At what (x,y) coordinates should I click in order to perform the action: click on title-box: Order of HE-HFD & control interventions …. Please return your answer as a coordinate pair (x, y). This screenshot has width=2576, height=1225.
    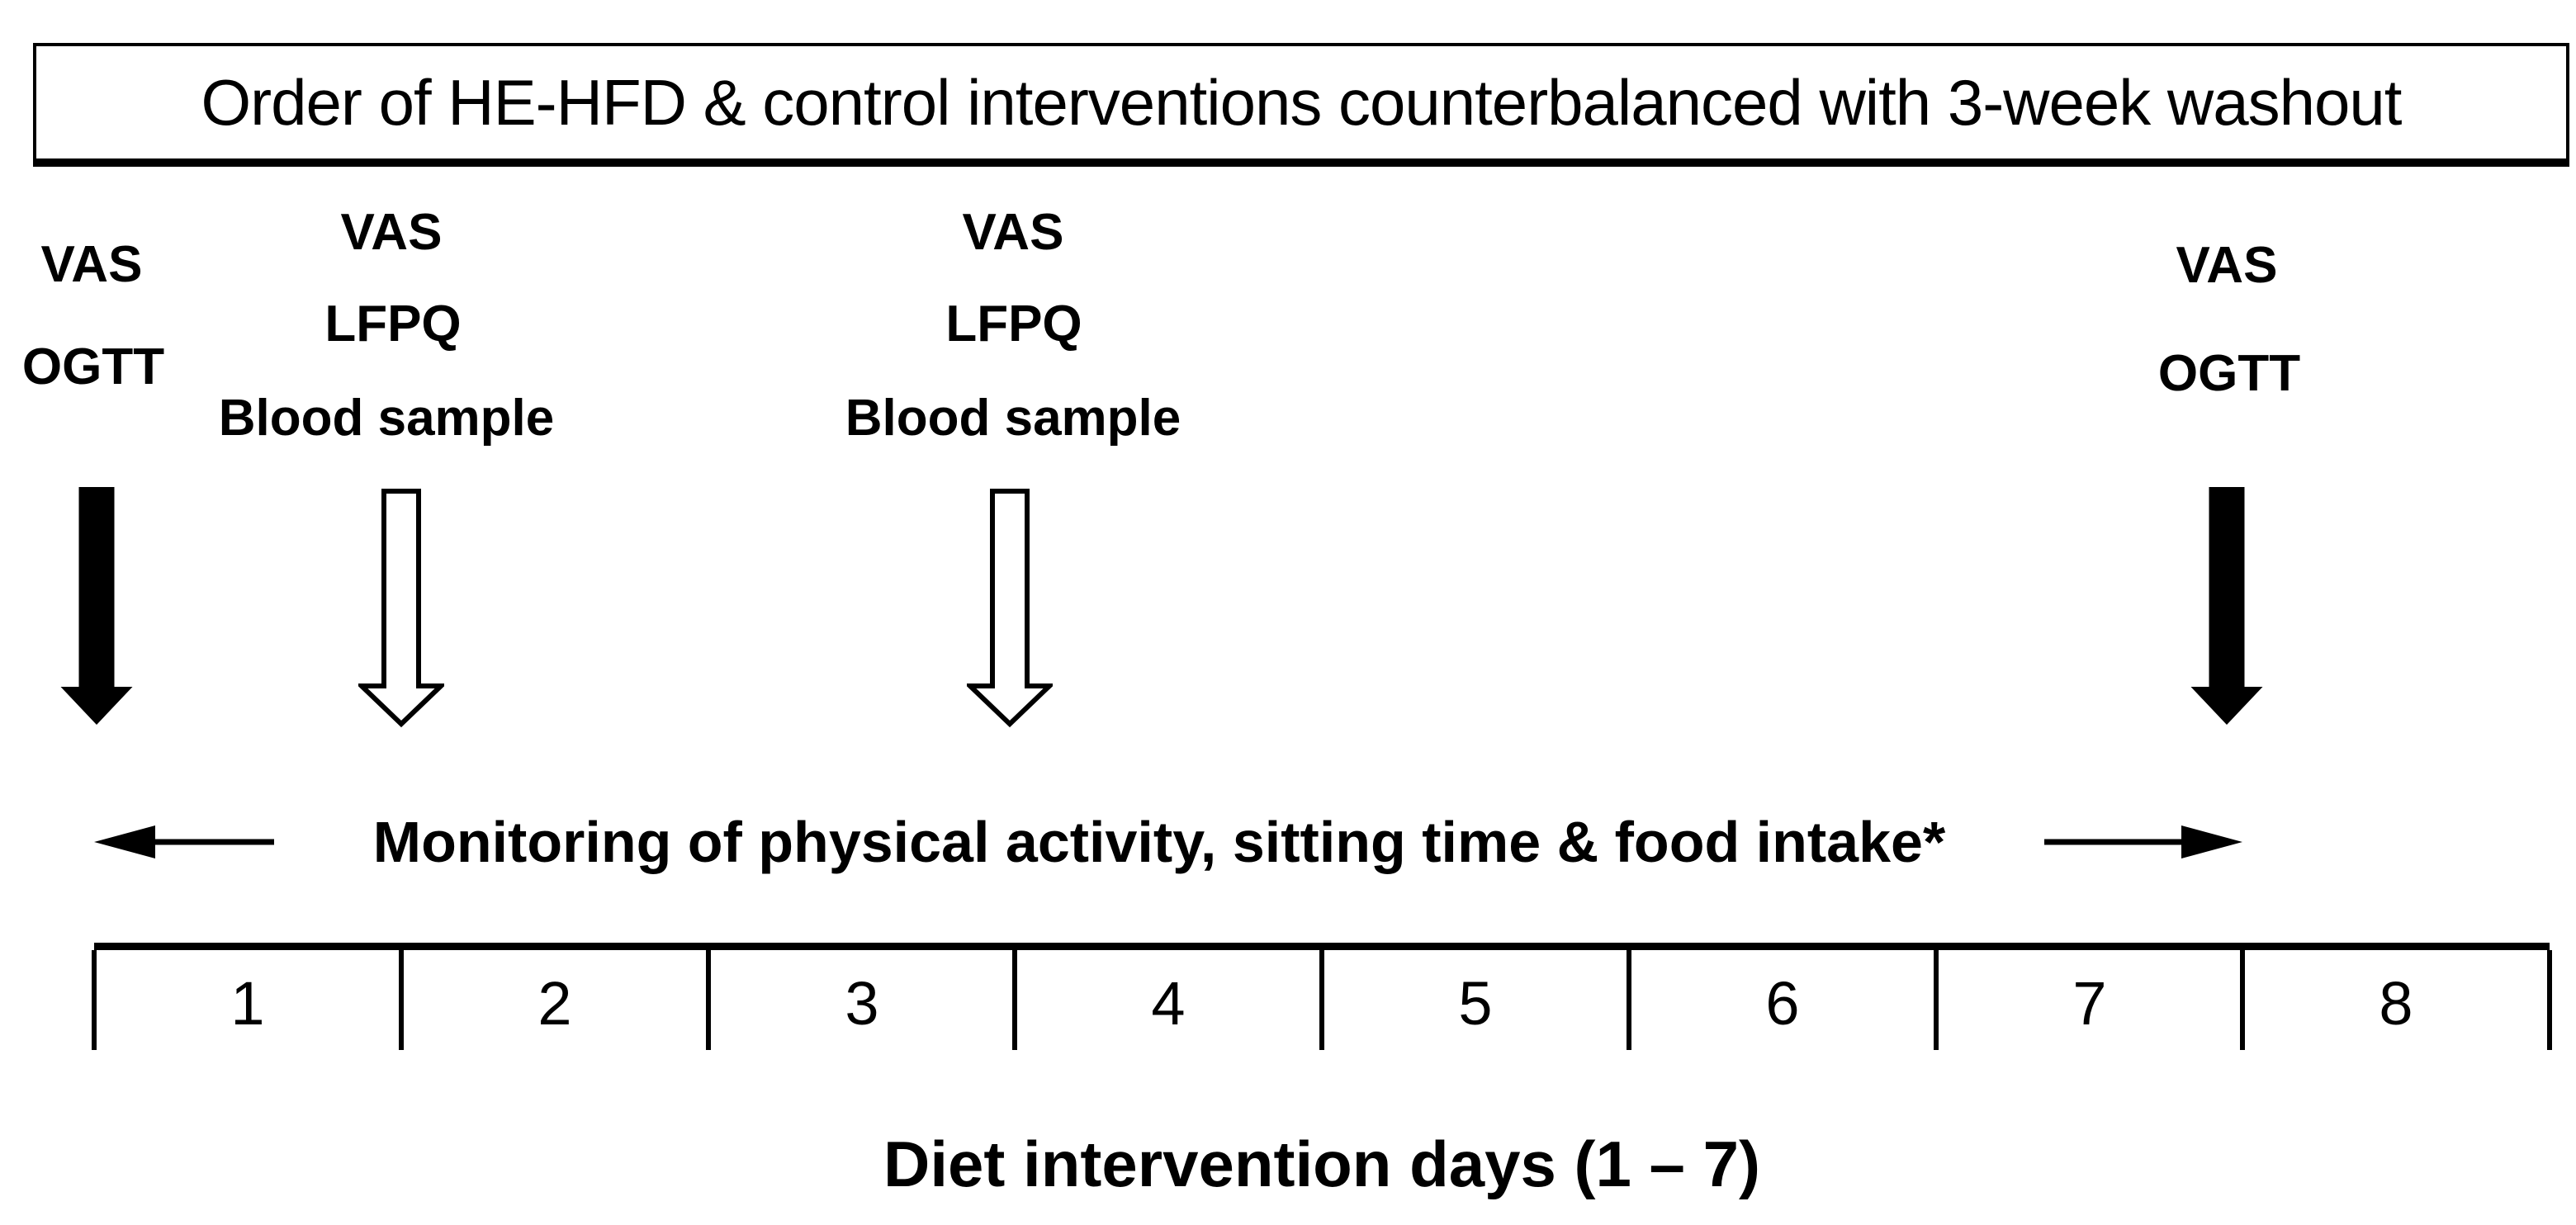
    Looking at the image, I should click on (1301, 105).